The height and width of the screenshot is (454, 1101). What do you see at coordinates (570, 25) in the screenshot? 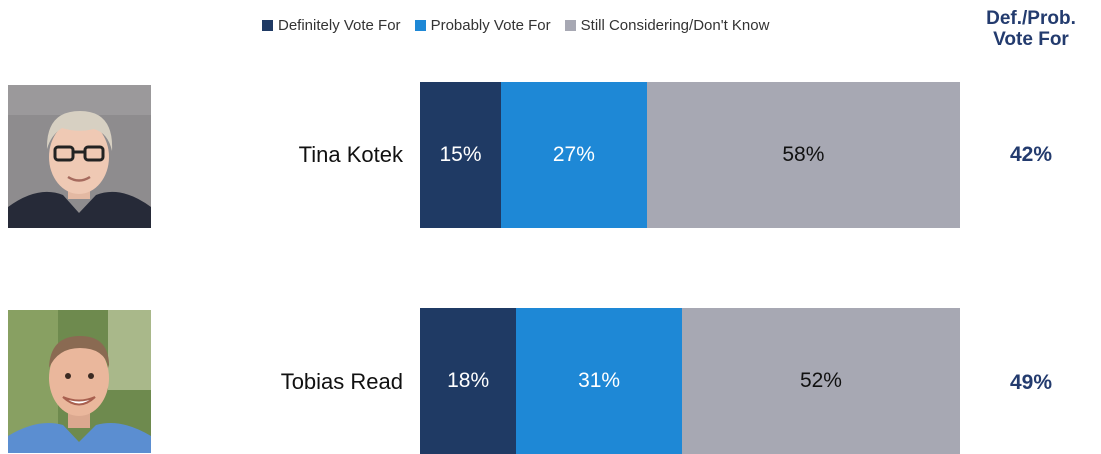
I see `legend-swatch-considering` at bounding box center [570, 25].